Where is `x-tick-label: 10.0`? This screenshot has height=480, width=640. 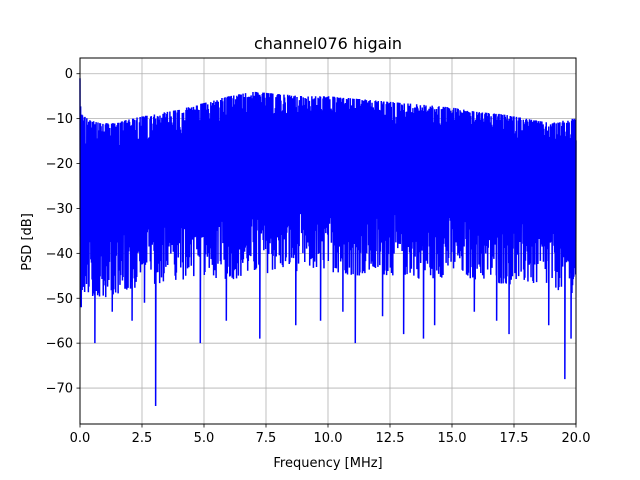
x-tick-label: 10.0 is located at coordinates (328, 438).